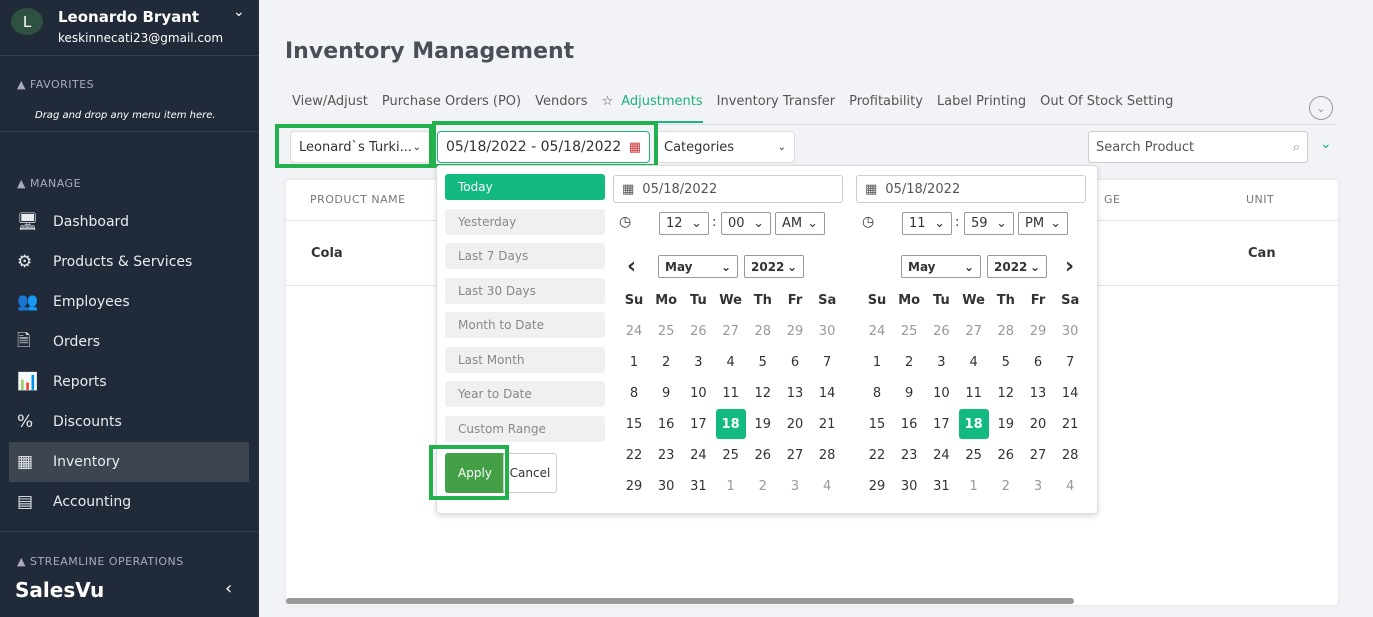  I want to click on sidebar-item-inventory: ▦ Inventory, so click(129, 462).